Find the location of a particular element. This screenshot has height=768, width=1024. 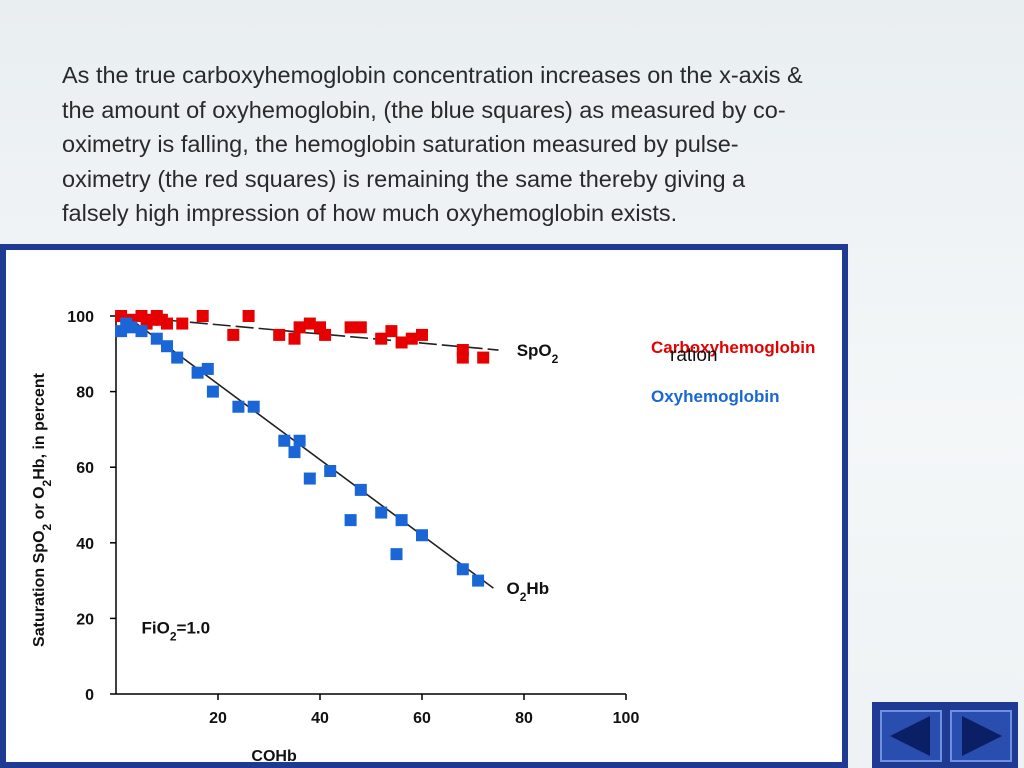

x-tick-label: 80 is located at coordinates (524, 718).